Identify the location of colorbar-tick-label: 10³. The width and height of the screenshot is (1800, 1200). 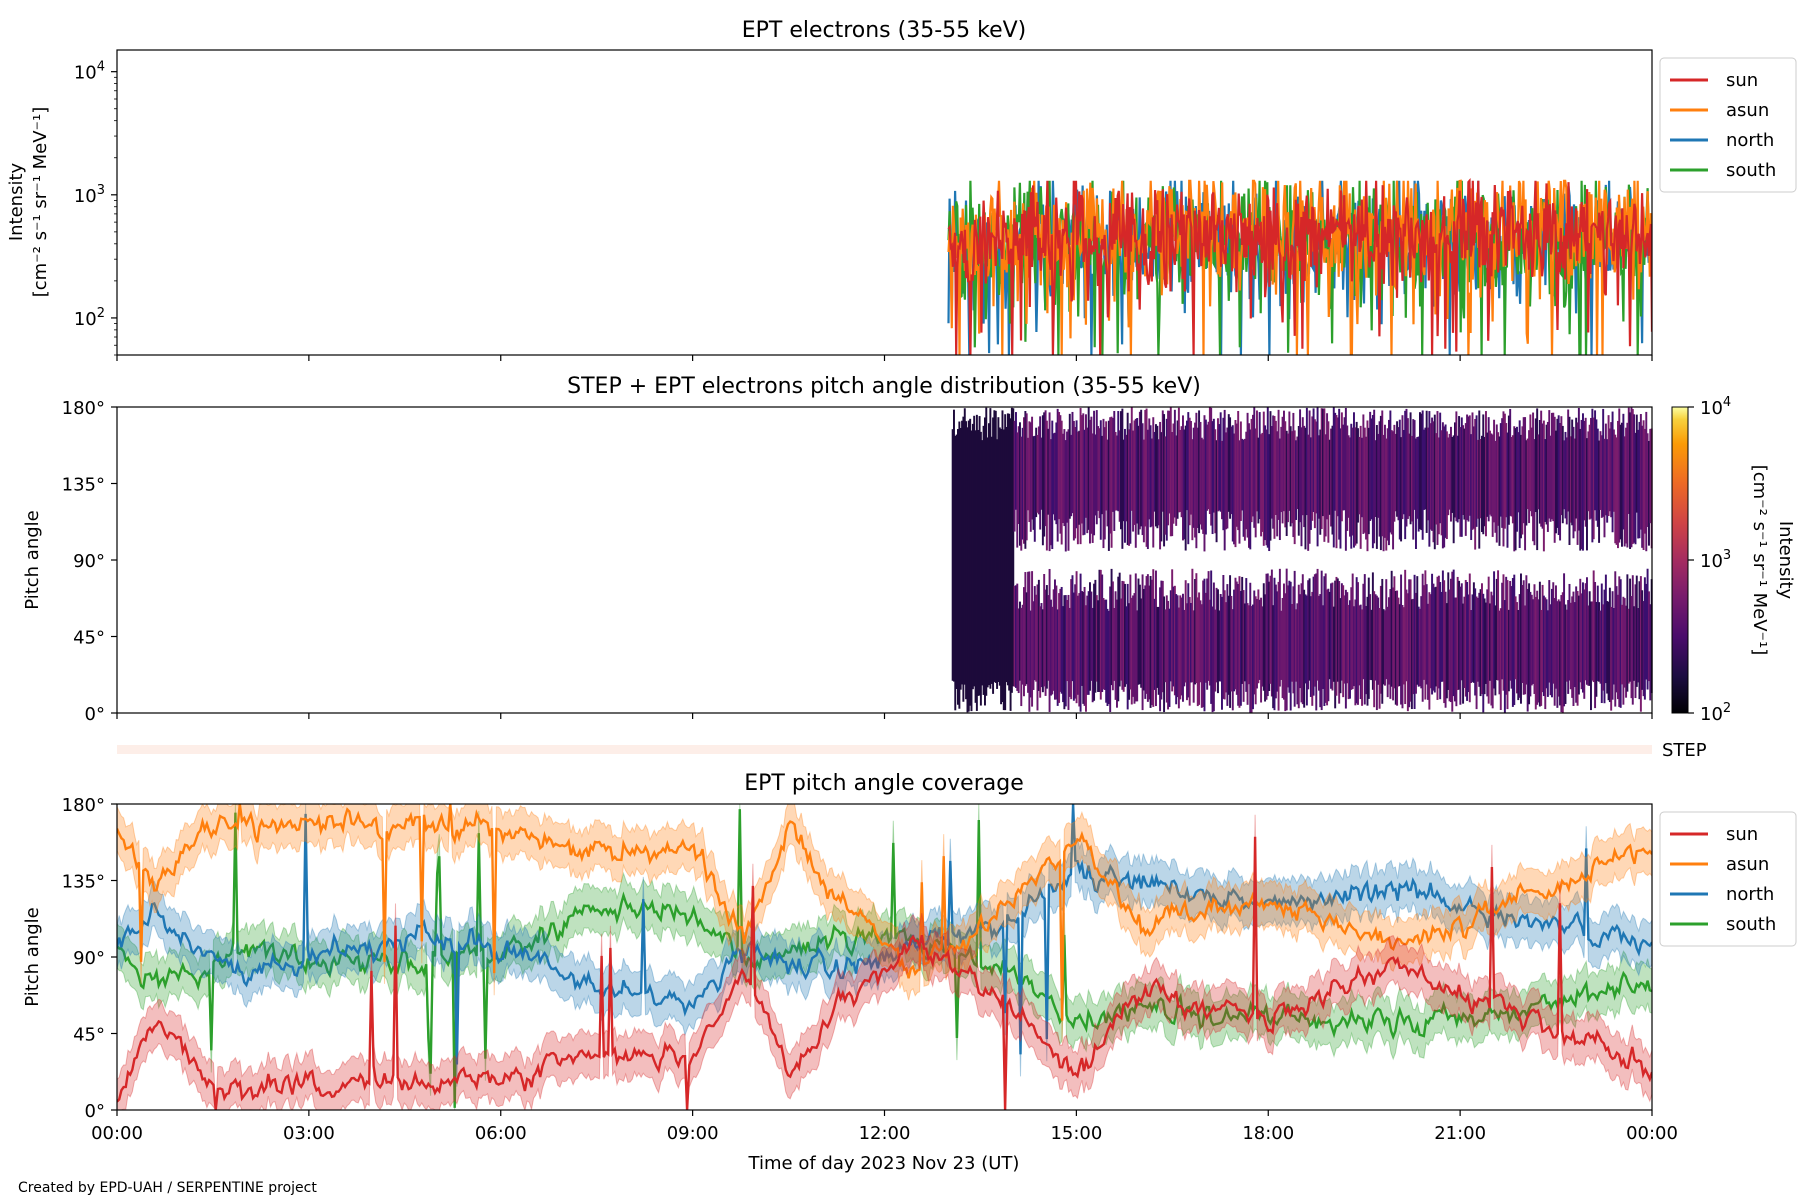
(1715, 560).